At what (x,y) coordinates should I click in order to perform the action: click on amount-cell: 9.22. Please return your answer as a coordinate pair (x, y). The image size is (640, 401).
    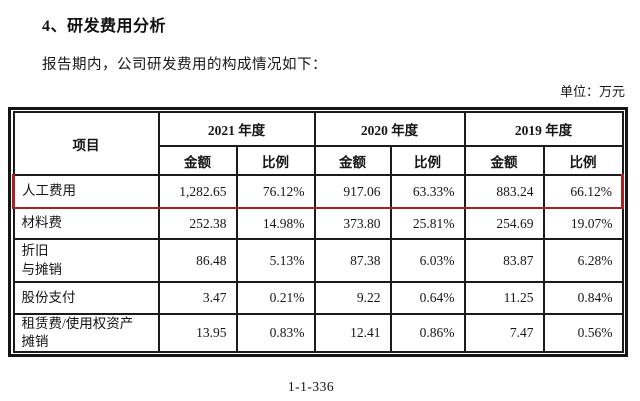
    Looking at the image, I should click on (352, 298).